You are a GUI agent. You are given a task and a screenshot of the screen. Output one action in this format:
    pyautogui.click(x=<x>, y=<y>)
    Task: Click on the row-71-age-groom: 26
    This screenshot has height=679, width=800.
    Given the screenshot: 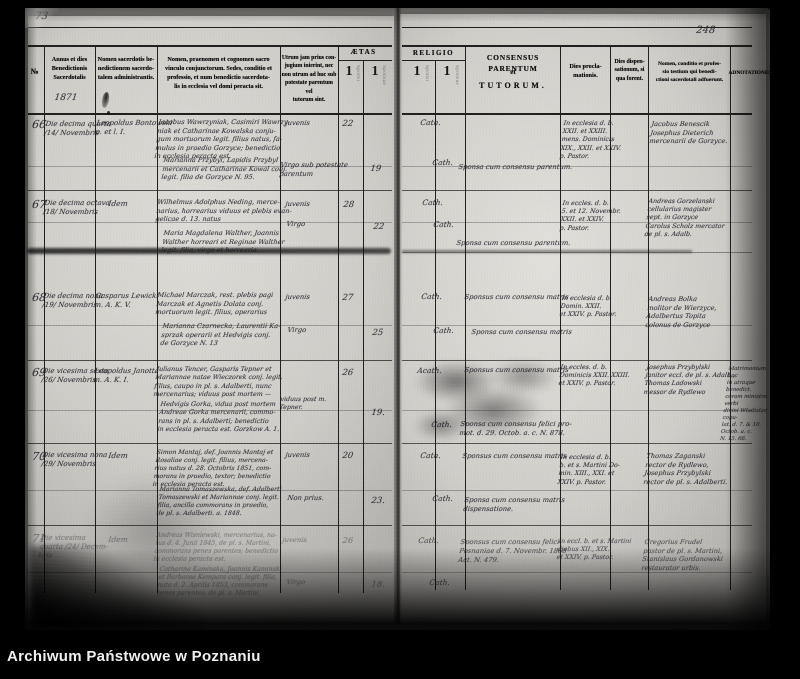 What is the action you would take?
    pyautogui.click(x=347, y=541)
    